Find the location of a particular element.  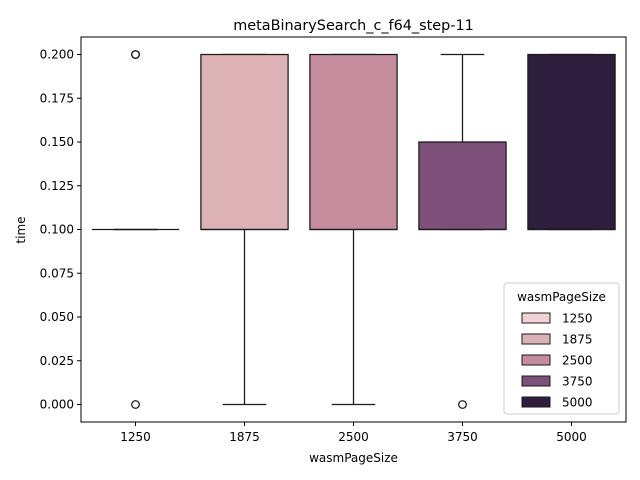

legend-entry-label: 3750 is located at coordinates (577, 382).